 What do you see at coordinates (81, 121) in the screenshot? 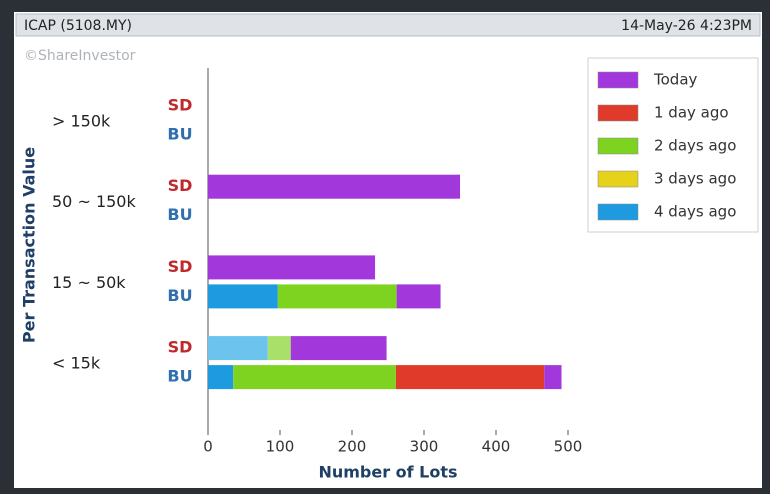
I see `category-label: > 150k` at bounding box center [81, 121].